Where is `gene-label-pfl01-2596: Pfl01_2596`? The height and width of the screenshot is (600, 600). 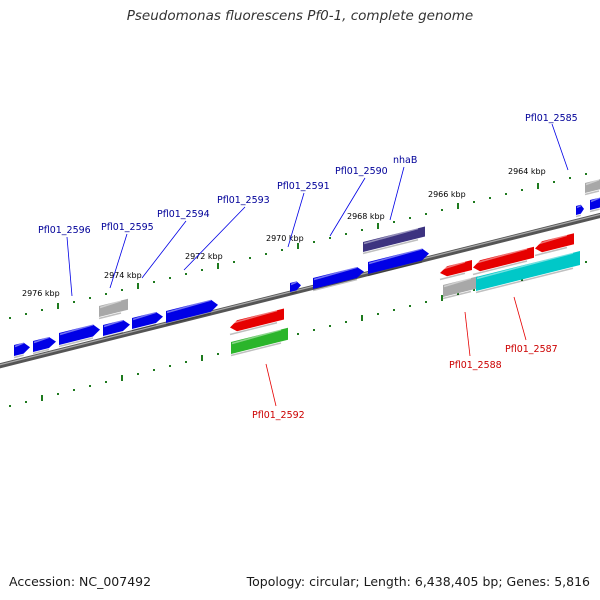
gene-label-pfl01-2596: Pfl01_2596 is located at coordinates (64, 230).